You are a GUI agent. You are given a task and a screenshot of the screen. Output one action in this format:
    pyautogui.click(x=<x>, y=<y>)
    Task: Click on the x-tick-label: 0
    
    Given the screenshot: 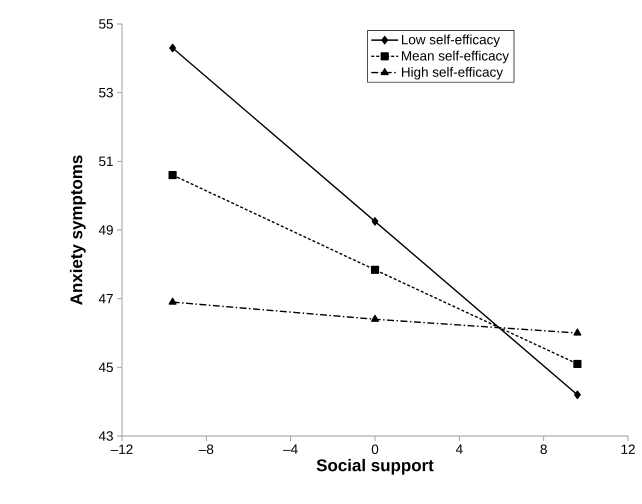 What is the action you would take?
    pyautogui.click(x=375, y=449)
    